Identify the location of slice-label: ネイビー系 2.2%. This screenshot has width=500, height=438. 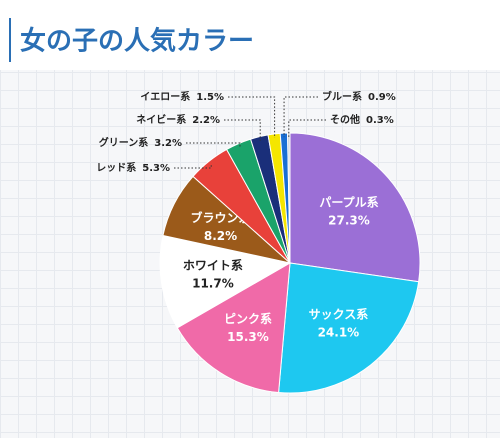
(178, 119).